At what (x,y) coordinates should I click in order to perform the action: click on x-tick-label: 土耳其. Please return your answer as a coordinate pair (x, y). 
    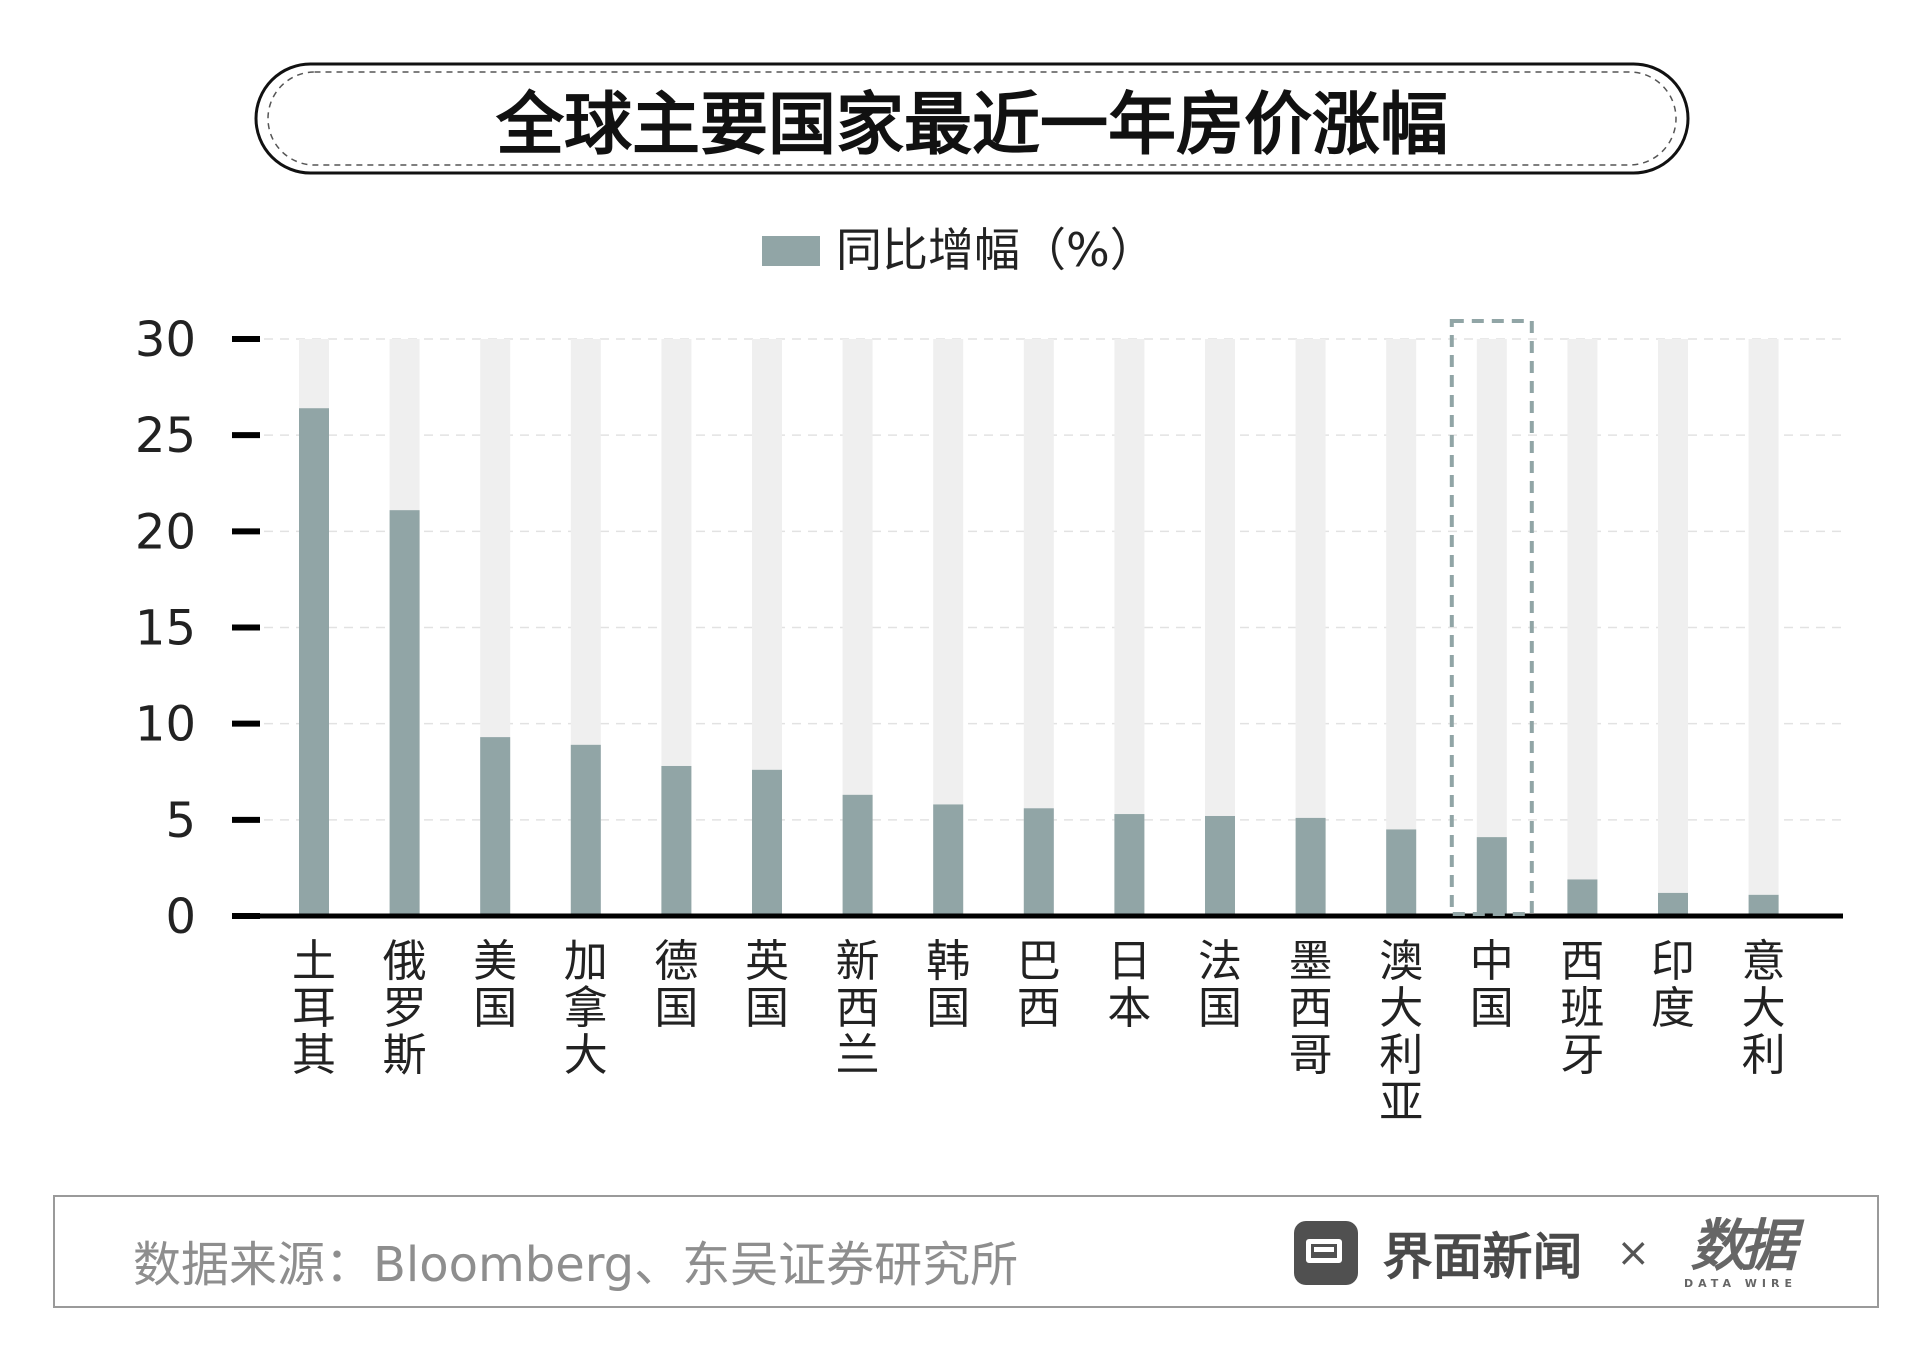
    Looking at the image, I should click on (314, 1008).